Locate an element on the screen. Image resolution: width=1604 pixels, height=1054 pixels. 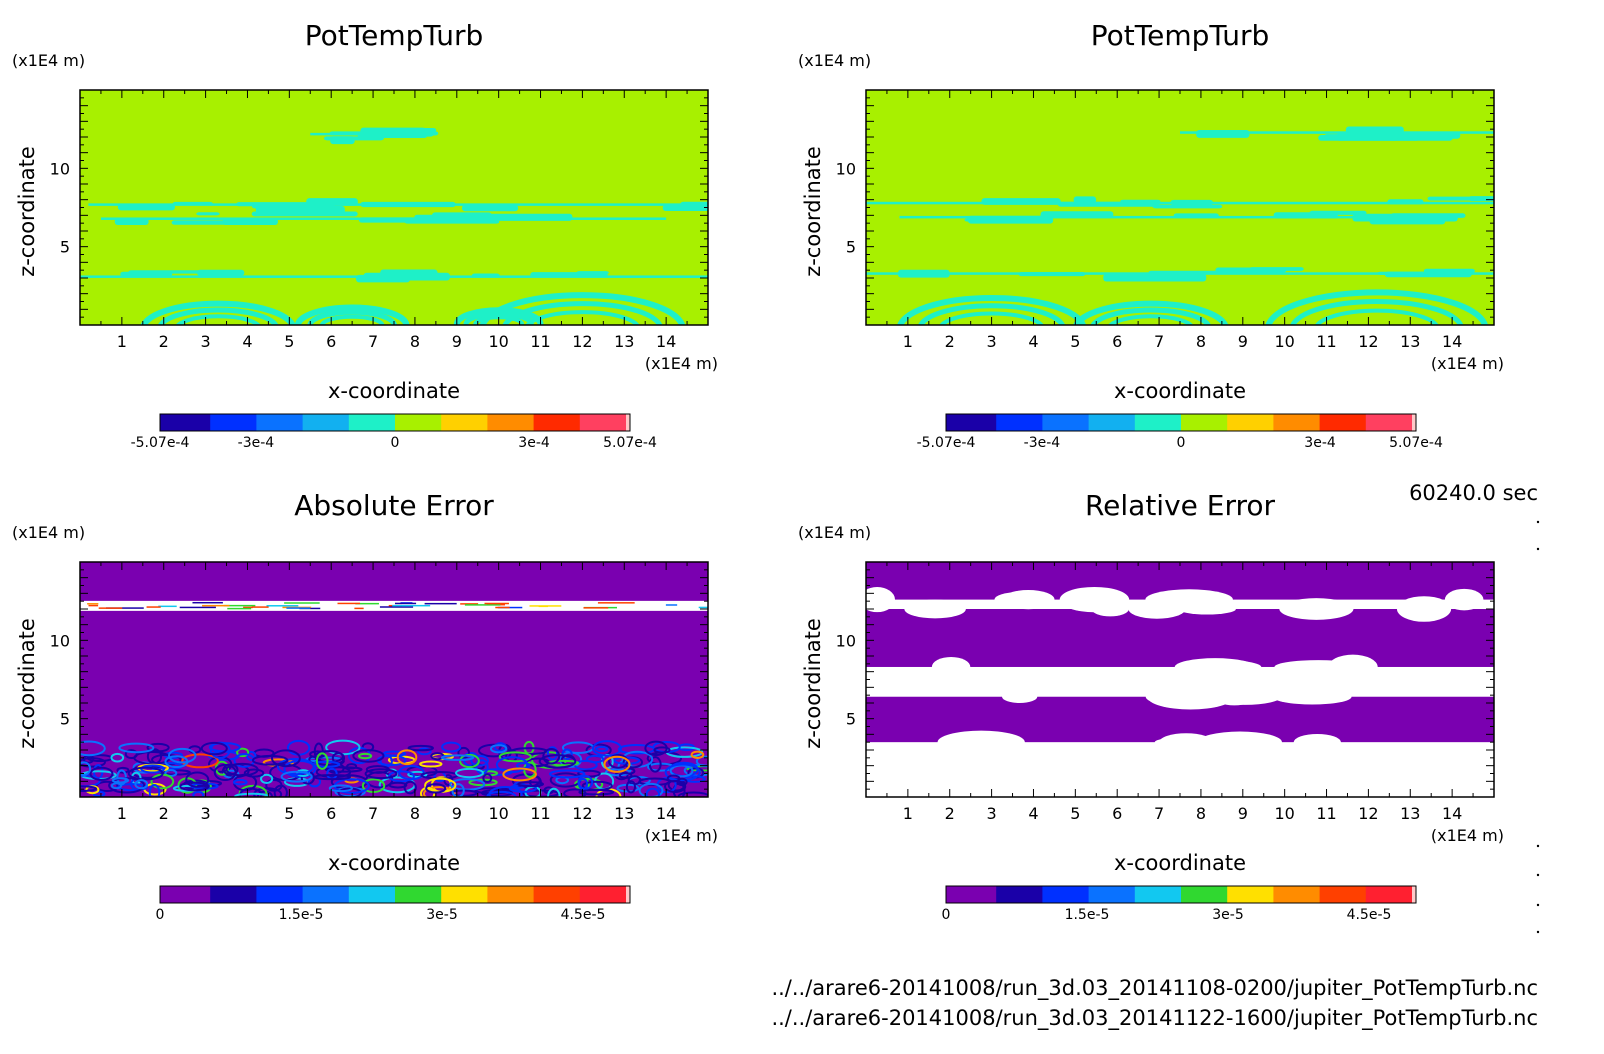
x-tick-label: 7 is located at coordinates (1159, 813).